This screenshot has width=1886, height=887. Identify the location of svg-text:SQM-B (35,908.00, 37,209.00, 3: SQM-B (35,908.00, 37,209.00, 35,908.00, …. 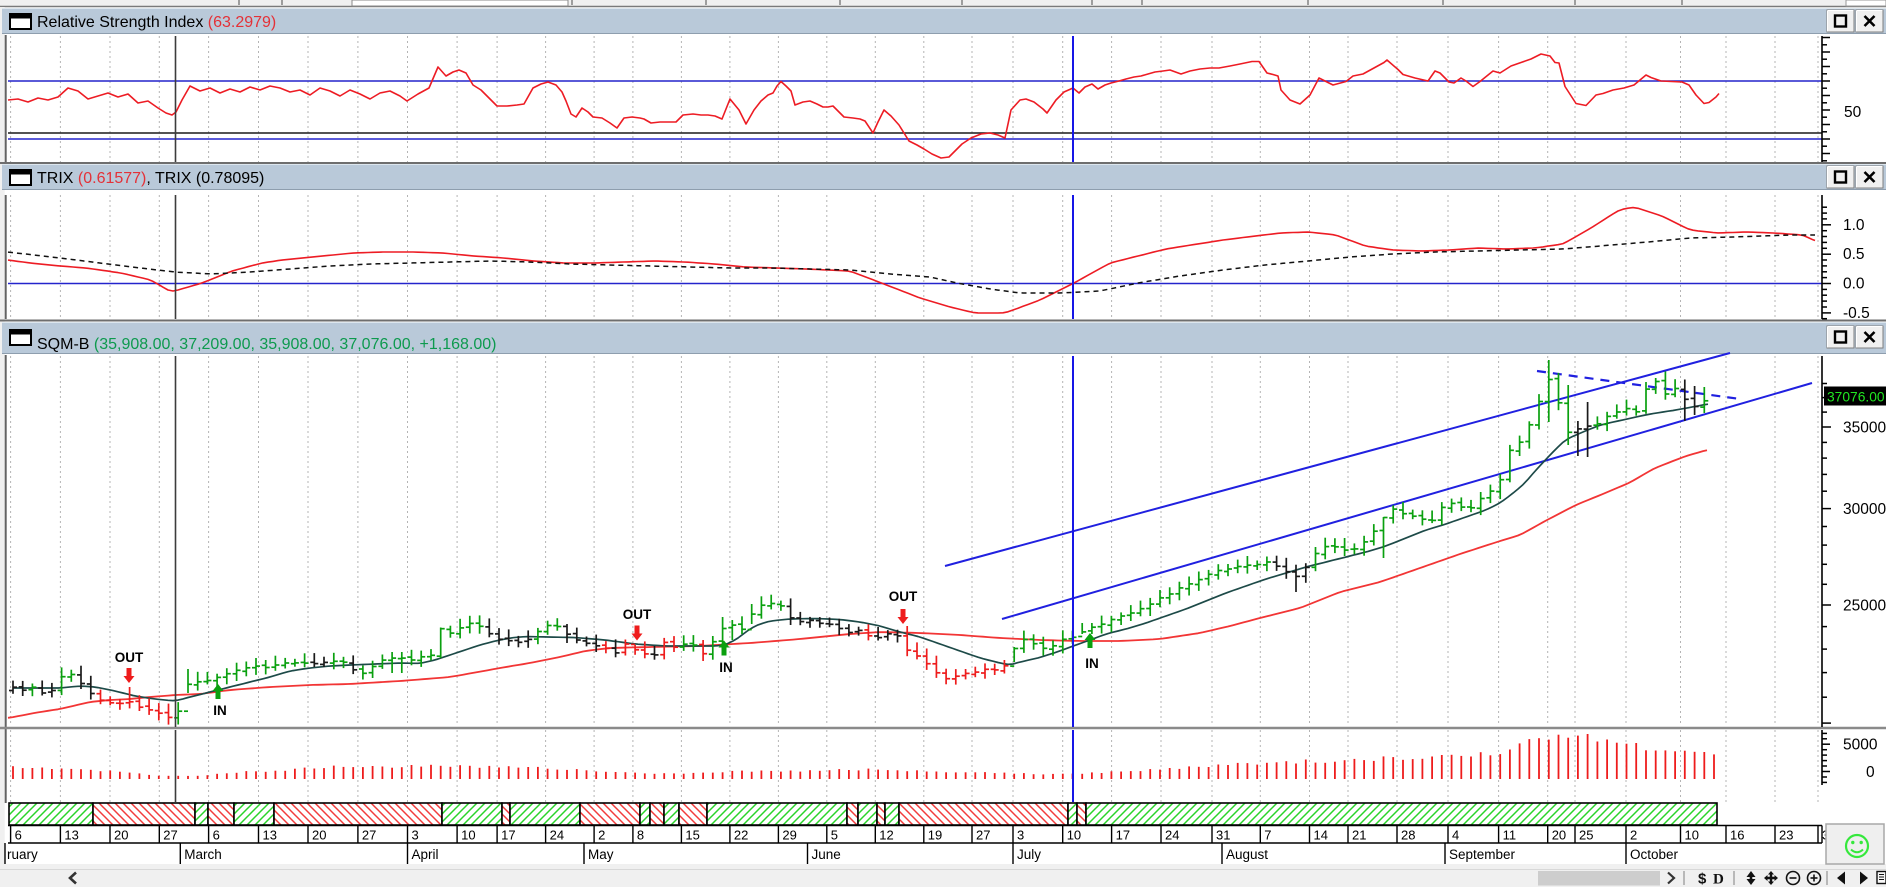
(266, 344).